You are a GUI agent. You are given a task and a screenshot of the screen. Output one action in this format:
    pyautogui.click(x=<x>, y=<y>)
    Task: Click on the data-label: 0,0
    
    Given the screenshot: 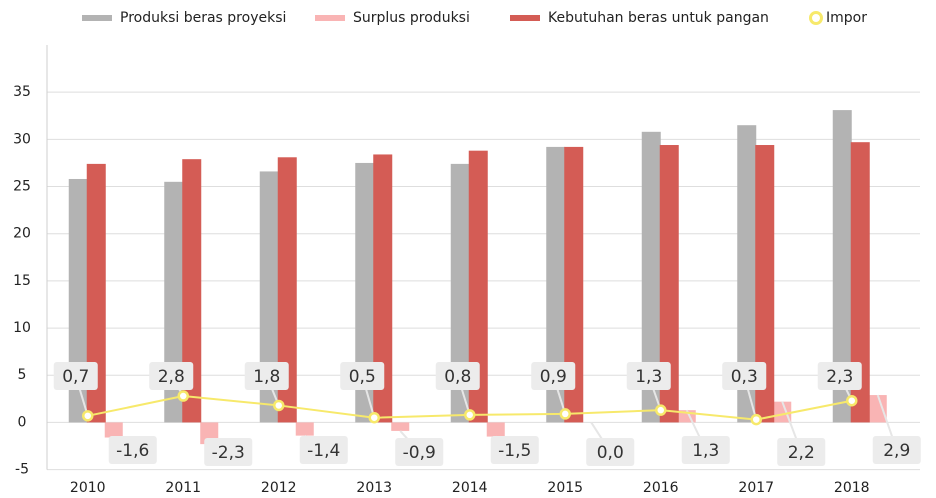 What is the action you would take?
    pyautogui.click(x=610, y=453)
    